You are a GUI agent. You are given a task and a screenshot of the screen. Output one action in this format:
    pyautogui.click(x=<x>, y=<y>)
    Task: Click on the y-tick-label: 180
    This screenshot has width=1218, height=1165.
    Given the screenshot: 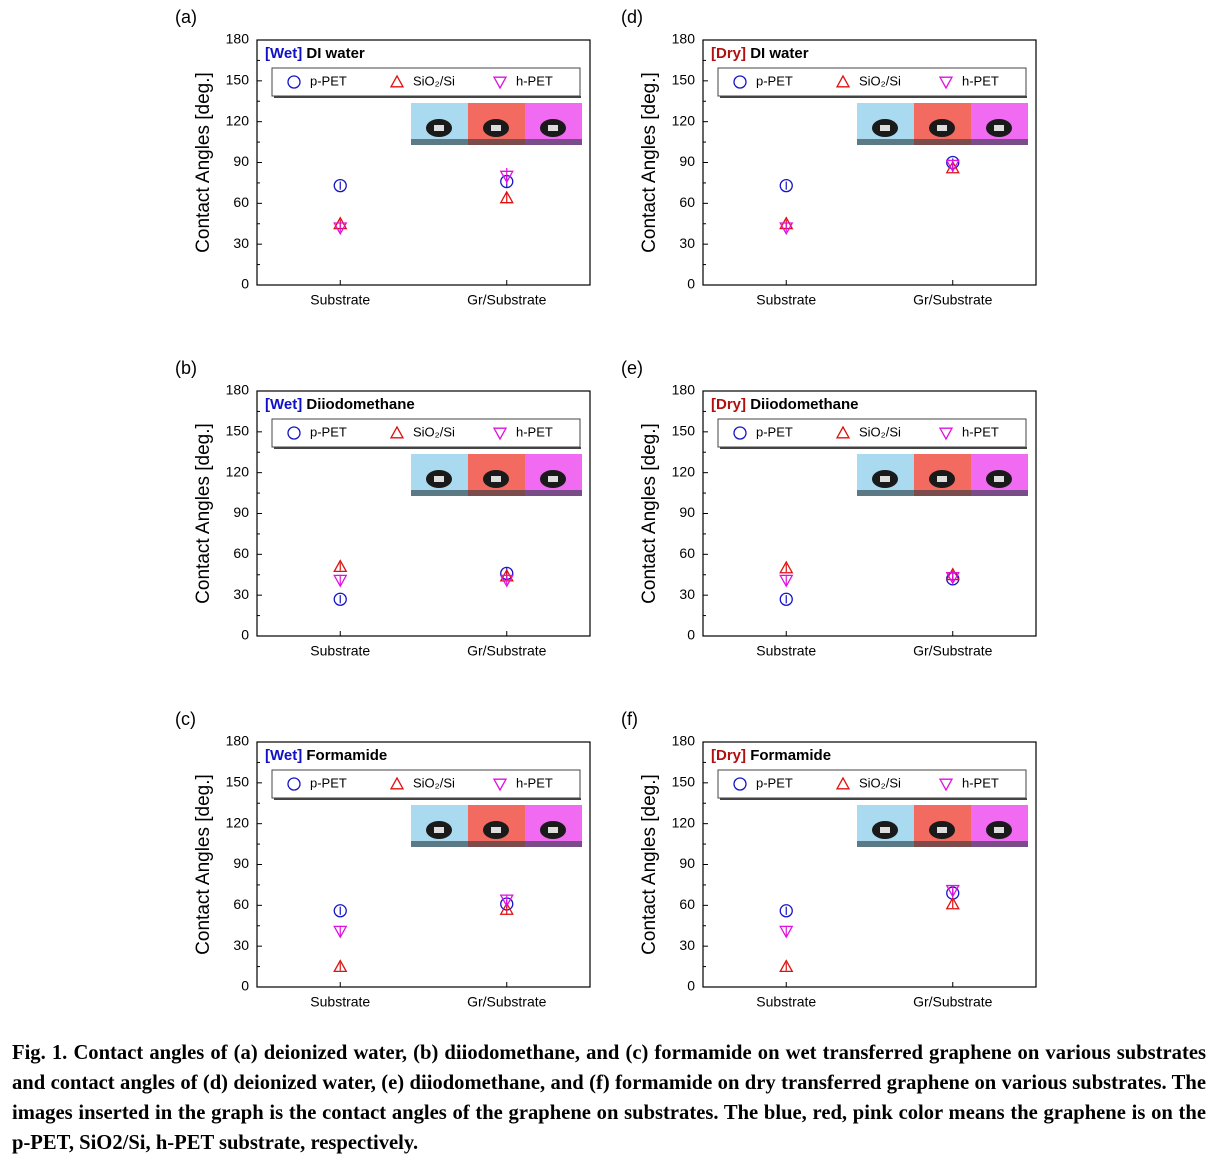 What is the action you would take?
    pyautogui.click(x=684, y=741)
    